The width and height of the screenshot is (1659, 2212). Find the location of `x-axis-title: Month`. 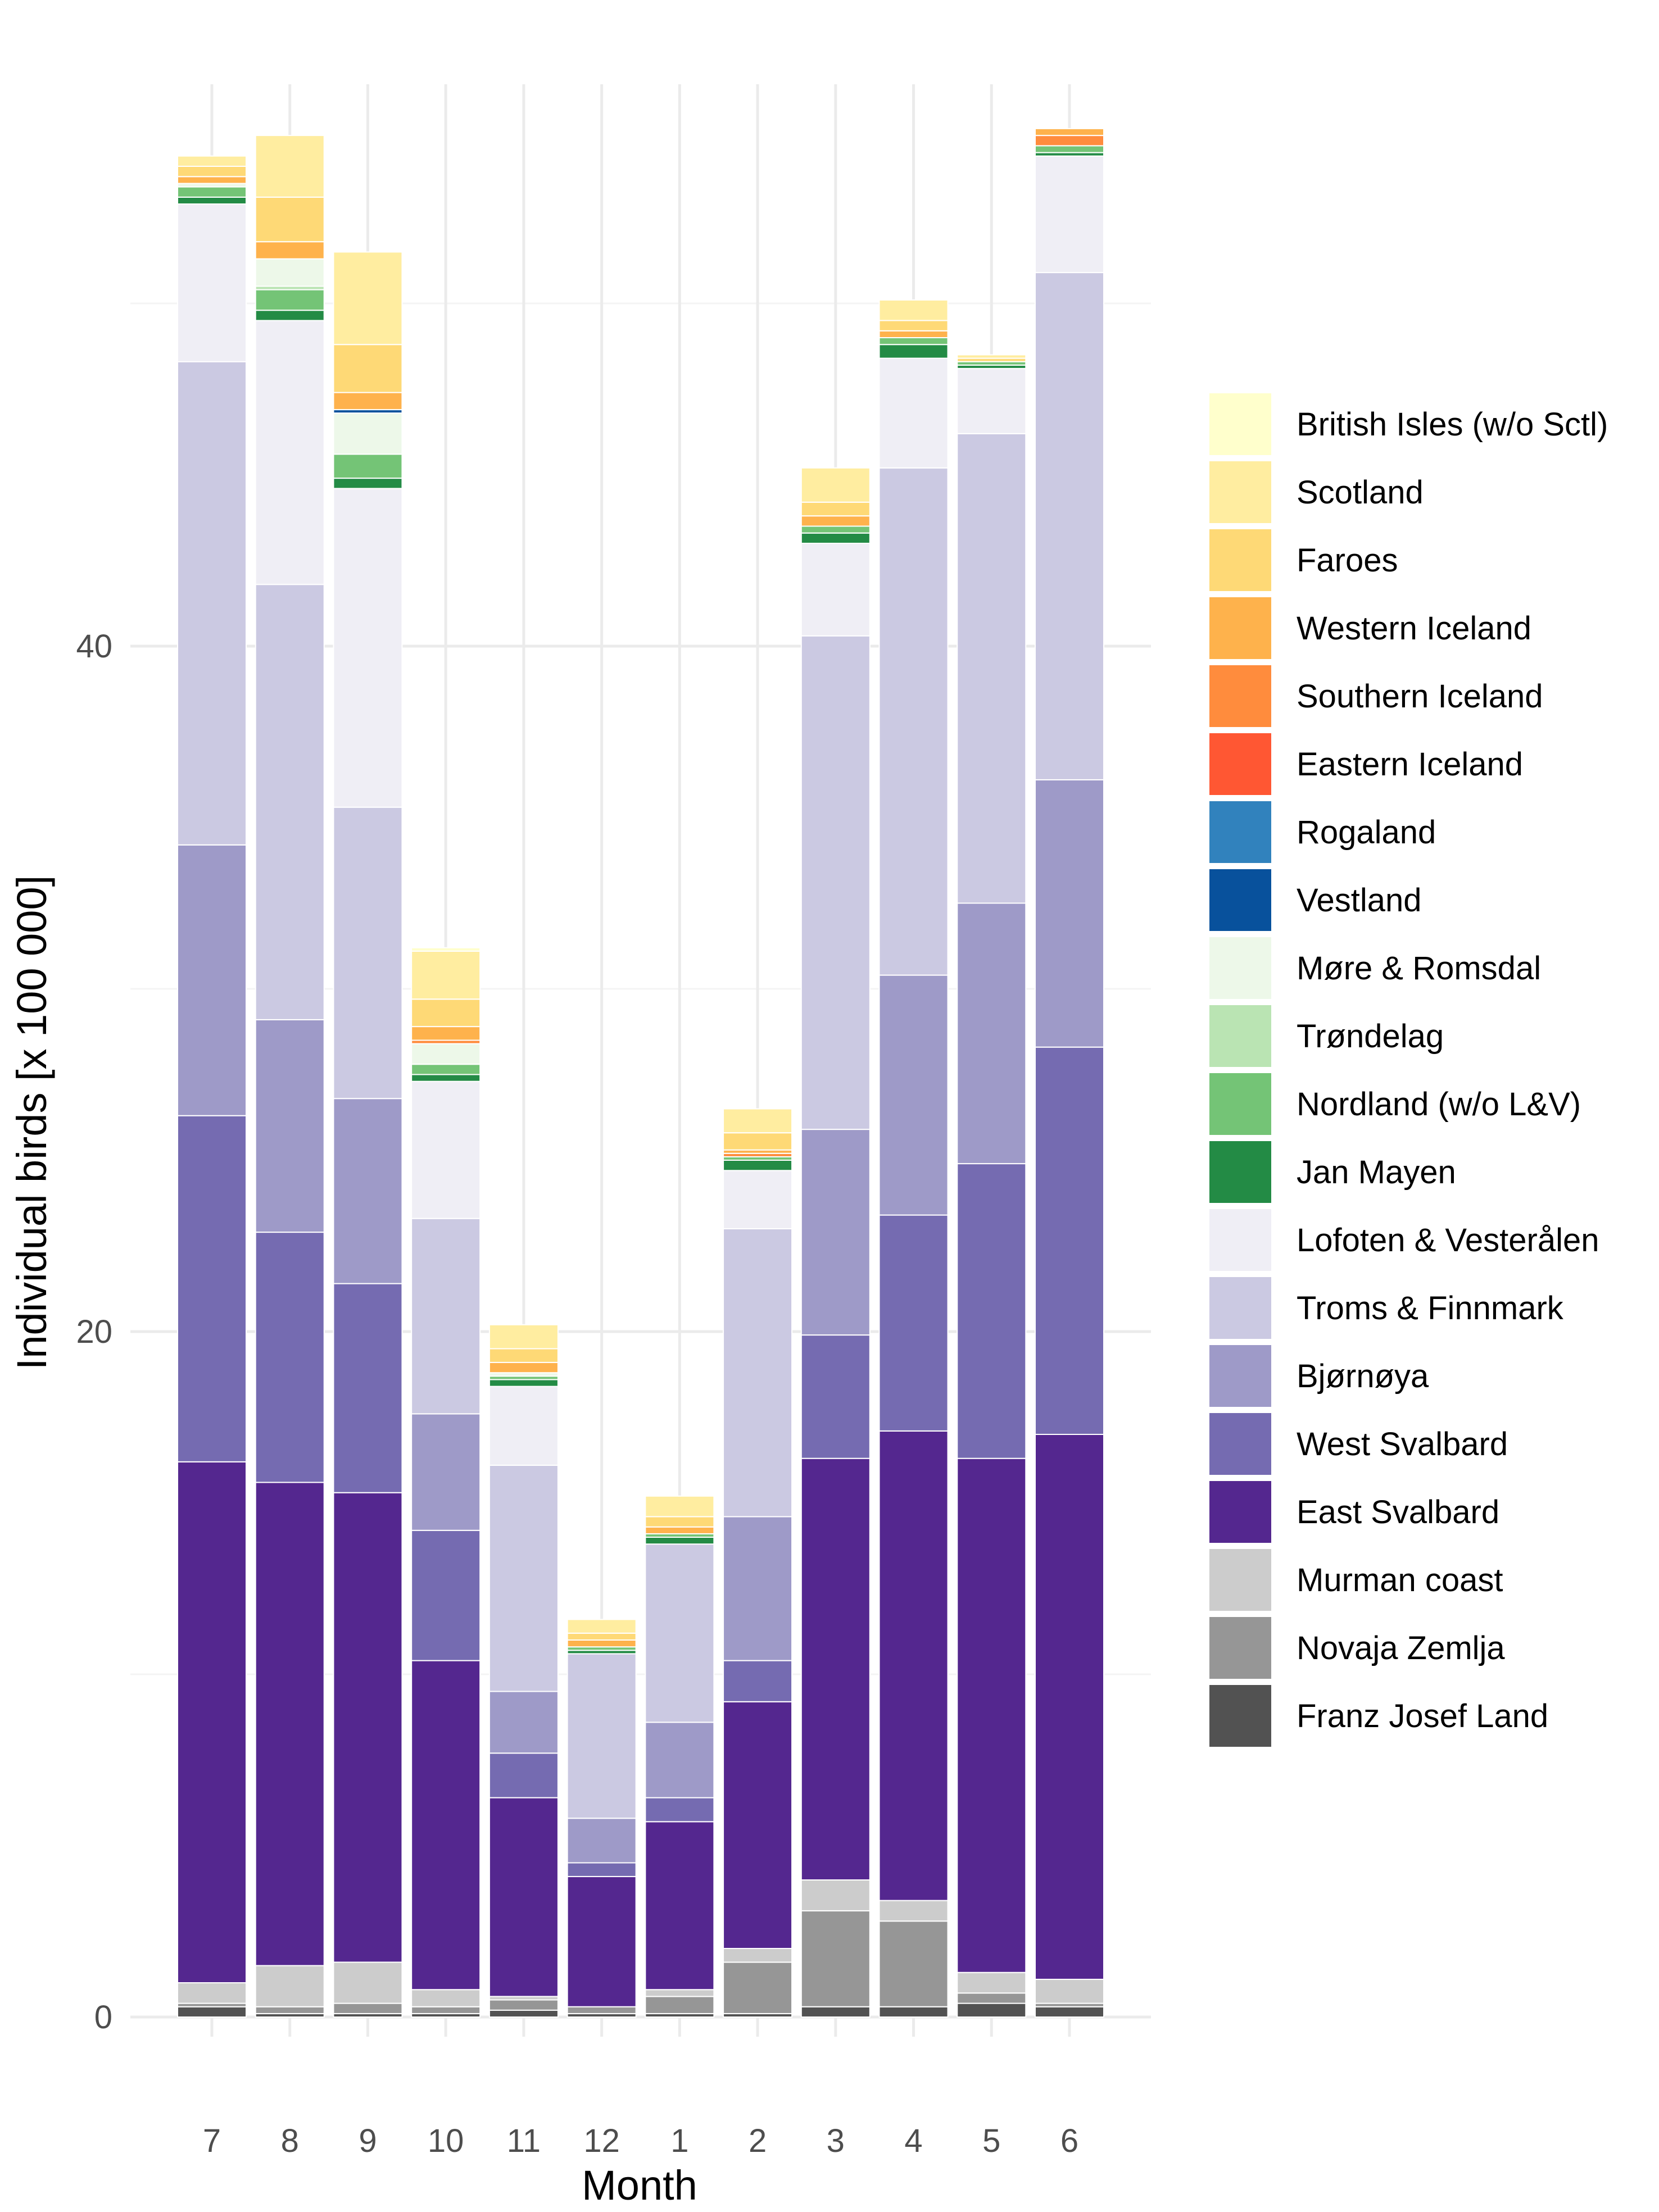

x-axis-title: Month is located at coordinates (640, 2185).